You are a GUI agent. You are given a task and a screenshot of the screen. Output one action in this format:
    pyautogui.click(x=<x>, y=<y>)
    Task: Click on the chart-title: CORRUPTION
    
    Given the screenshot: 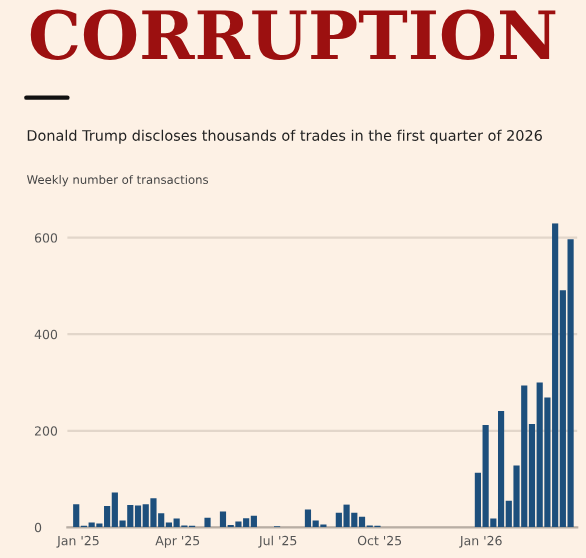 What is the action you would take?
    pyautogui.click(x=293, y=34)
    